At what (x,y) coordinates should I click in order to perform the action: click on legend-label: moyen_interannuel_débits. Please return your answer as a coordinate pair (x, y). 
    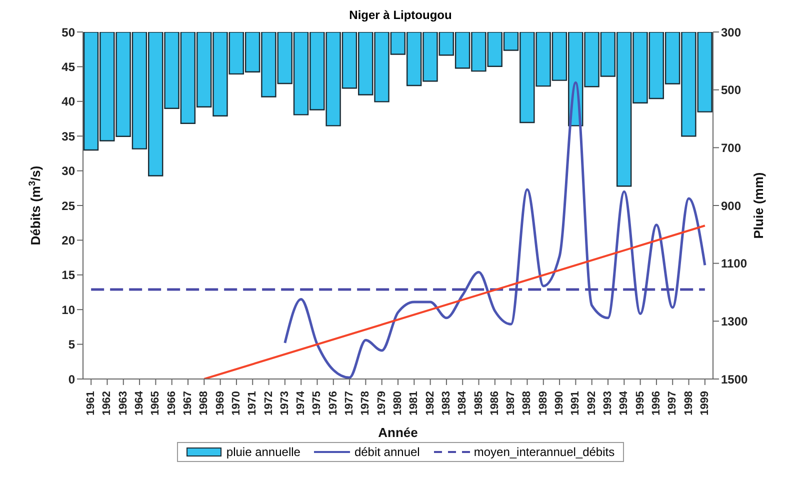
    Looking at the image, I should click on (544, 452).